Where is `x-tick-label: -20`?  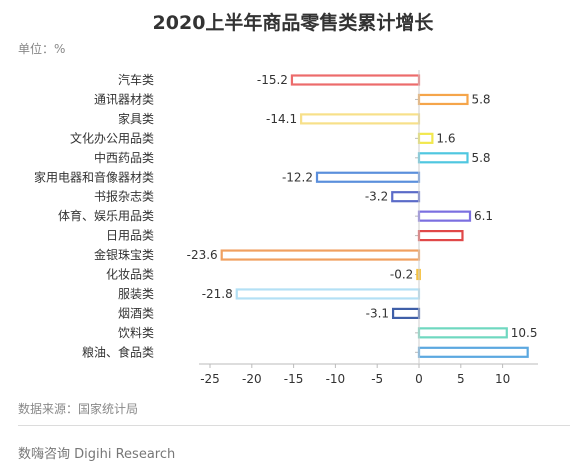
x-tick-label: -20 is located at coordinates (252, 379).